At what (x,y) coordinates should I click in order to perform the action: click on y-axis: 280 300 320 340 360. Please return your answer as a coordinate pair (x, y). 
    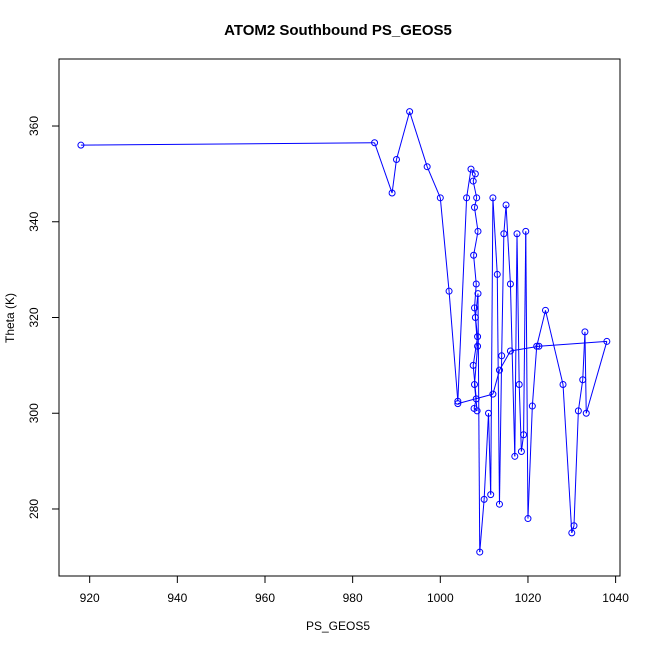
    Looking at the image, I should click on (43, 317).